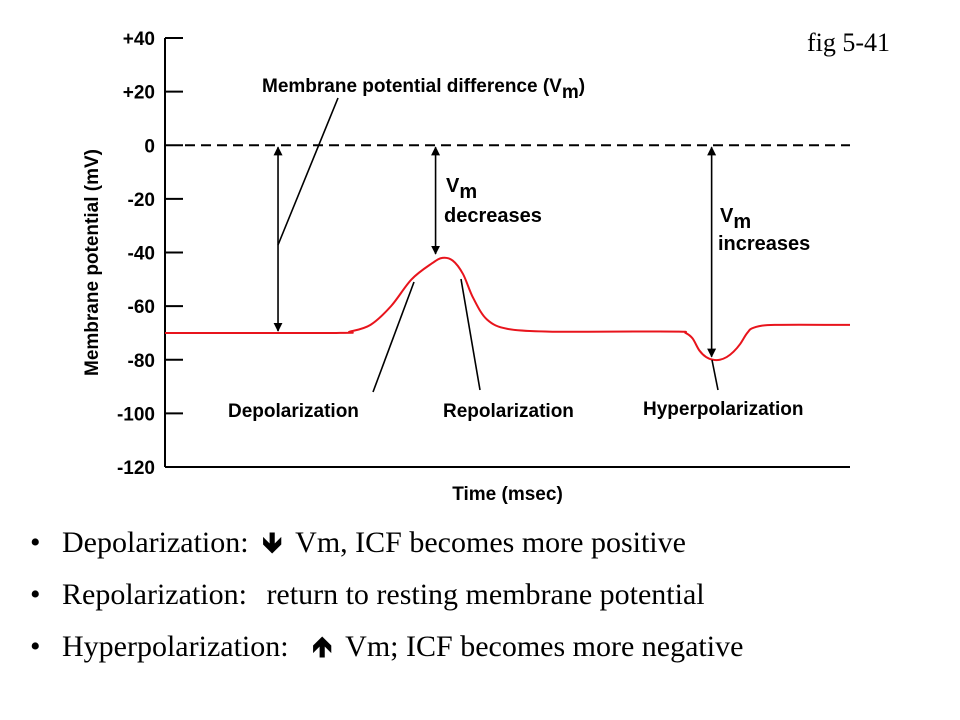 This screenshot has width=960, height=720. What do you see at coordinates (155, 542) in the screenshot?
I see `note-label: Depolarization:` at bounding box center [155, 542].